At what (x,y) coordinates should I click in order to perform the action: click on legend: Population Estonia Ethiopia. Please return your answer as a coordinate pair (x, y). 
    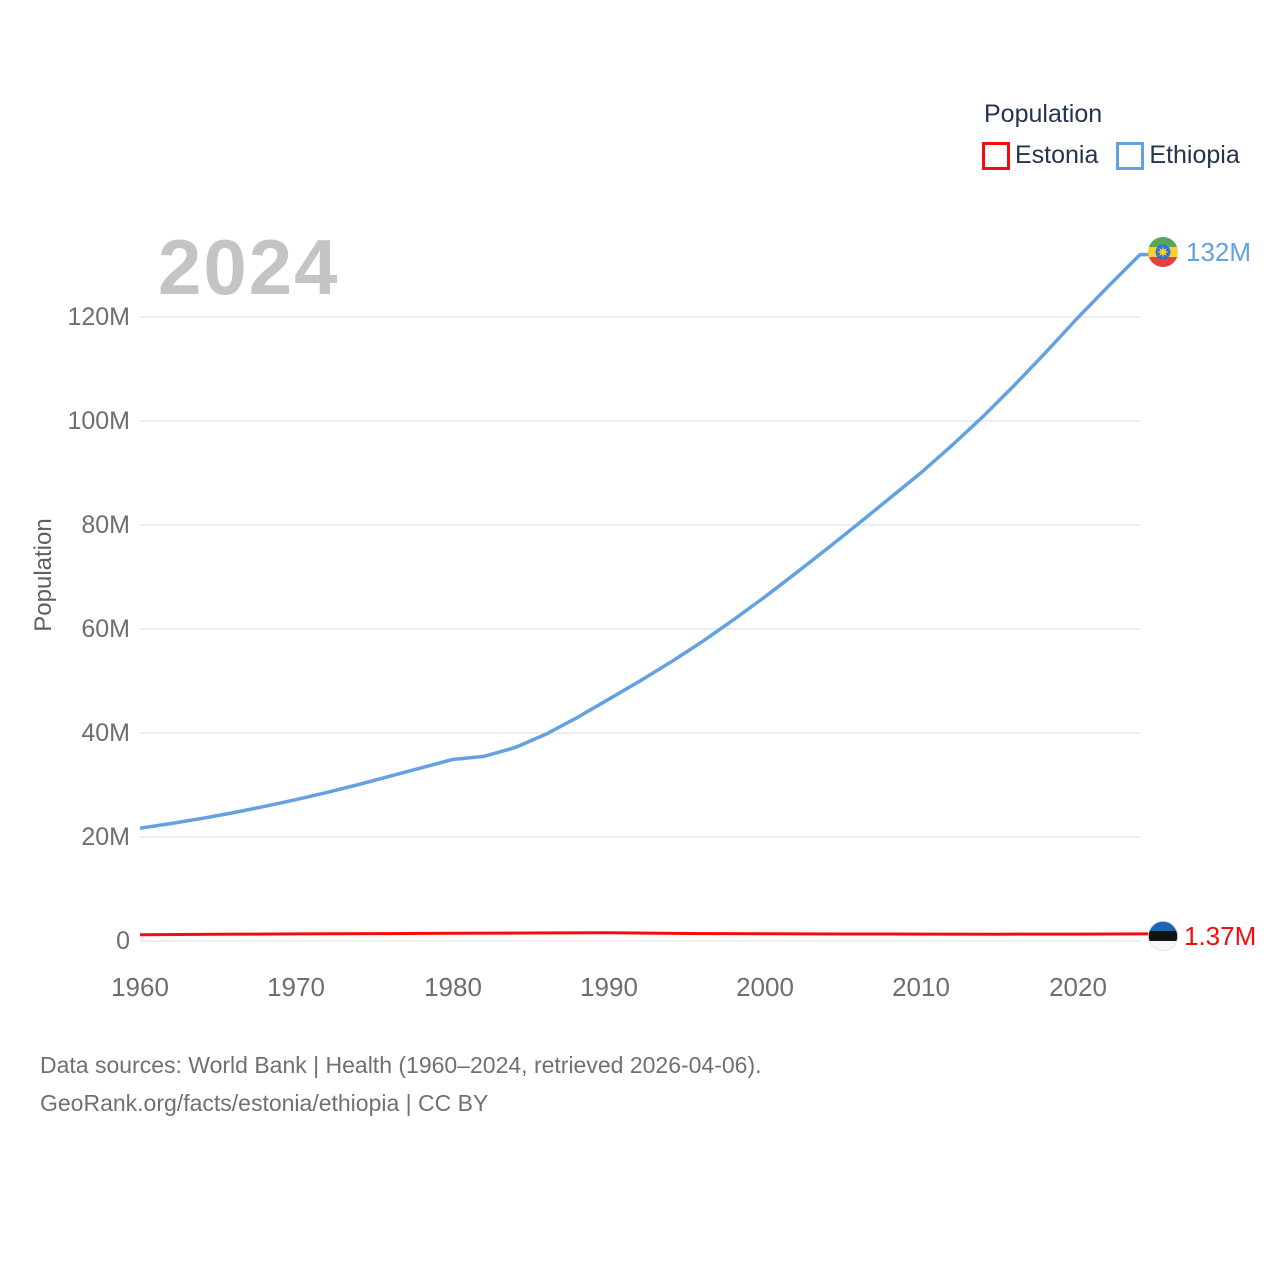
    Looking at the image, I should click on (1111, 135).